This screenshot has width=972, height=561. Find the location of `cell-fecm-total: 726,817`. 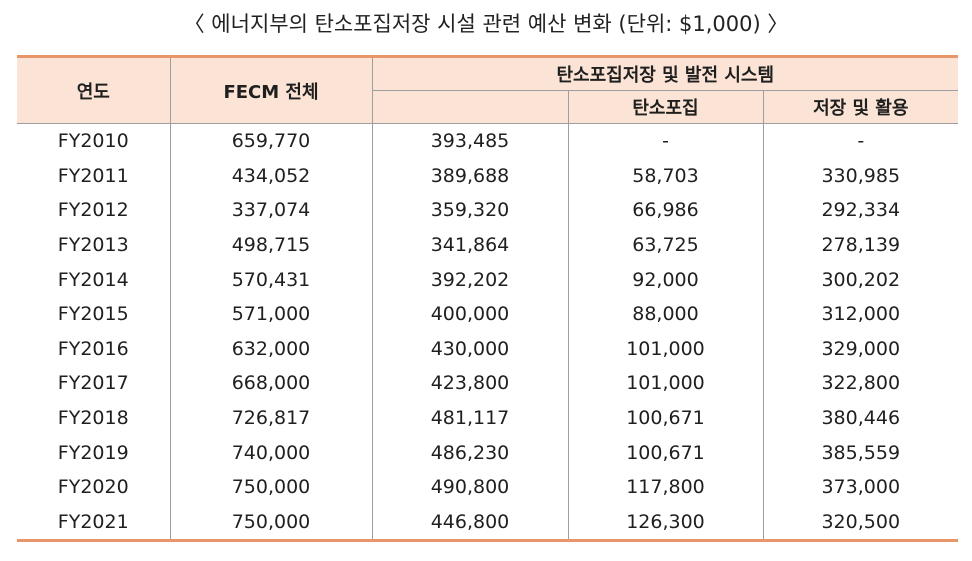

cell-fecm-total: 726,817 is located at coordinates (271, 418).